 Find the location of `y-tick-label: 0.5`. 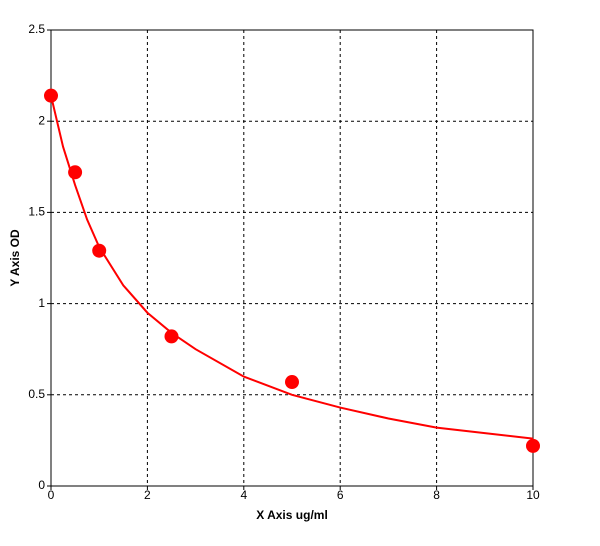

y-tick-label: 0.5 is located at coordinates (36, 394).